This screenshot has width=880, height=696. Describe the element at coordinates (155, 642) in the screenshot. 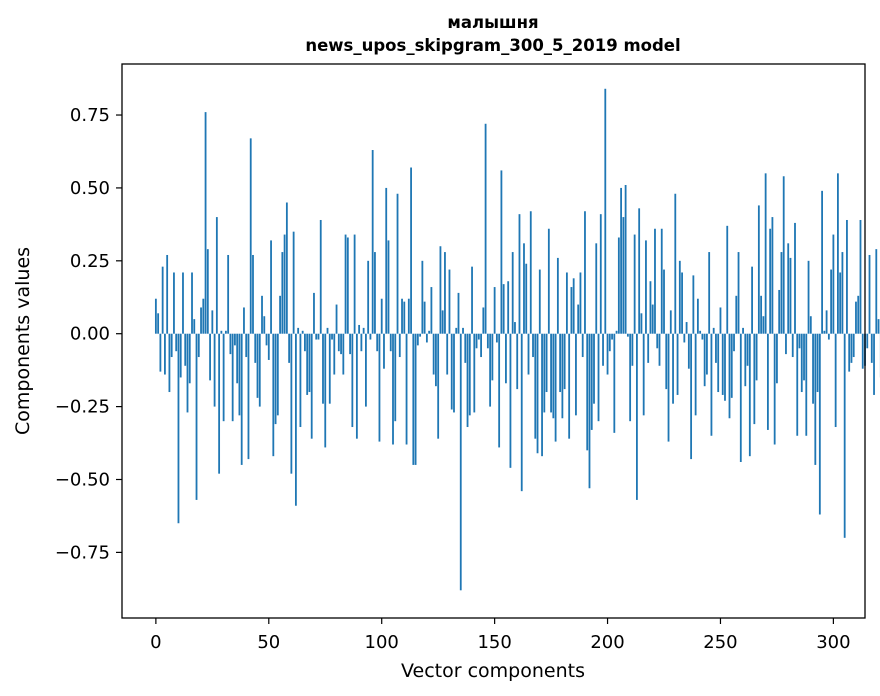

I see `x-tick-label: 0` at that location.